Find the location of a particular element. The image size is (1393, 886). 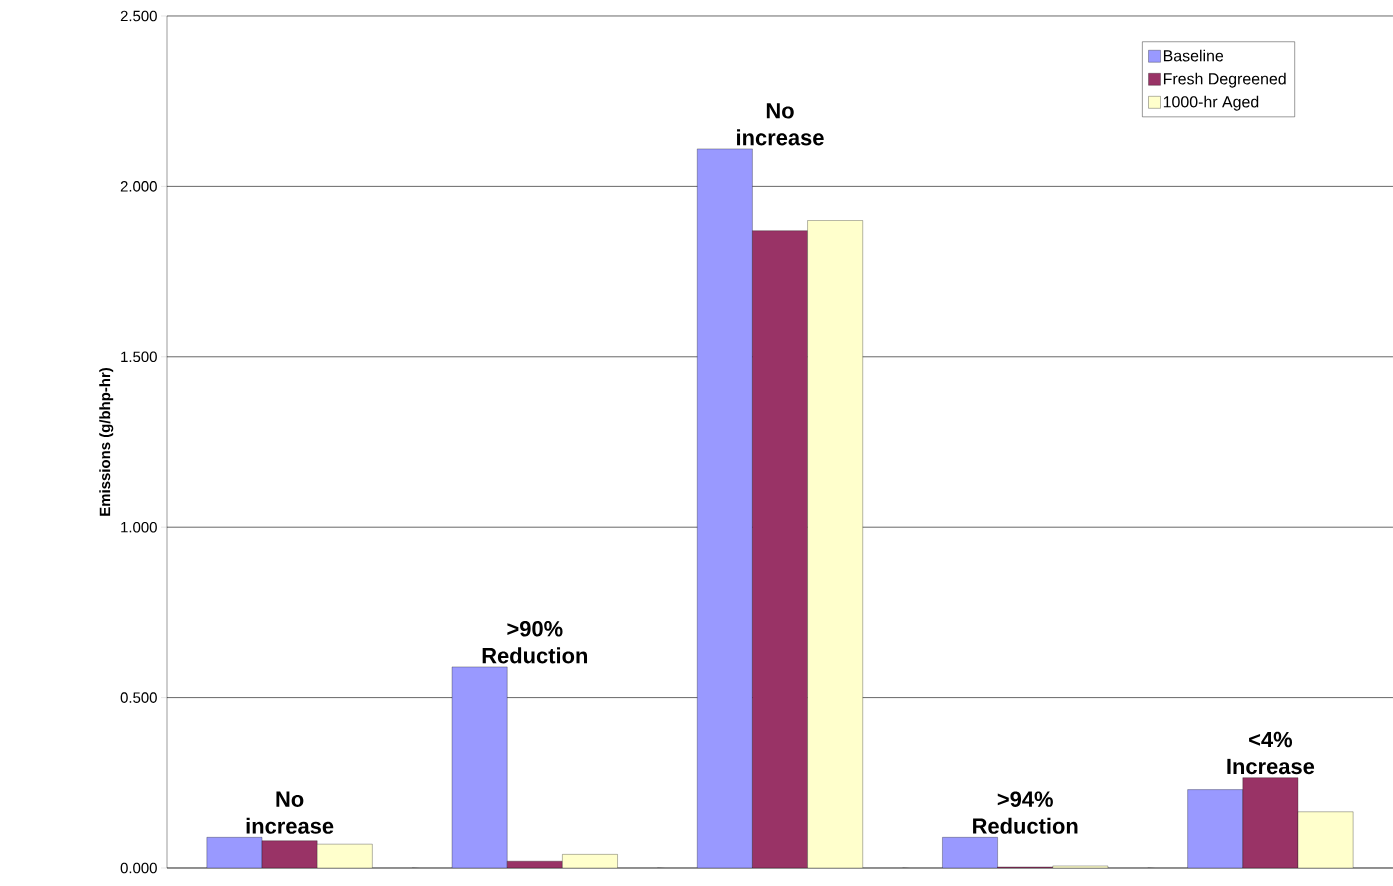

annotation: >94% Reduction is located at coordinates (1025, 812).